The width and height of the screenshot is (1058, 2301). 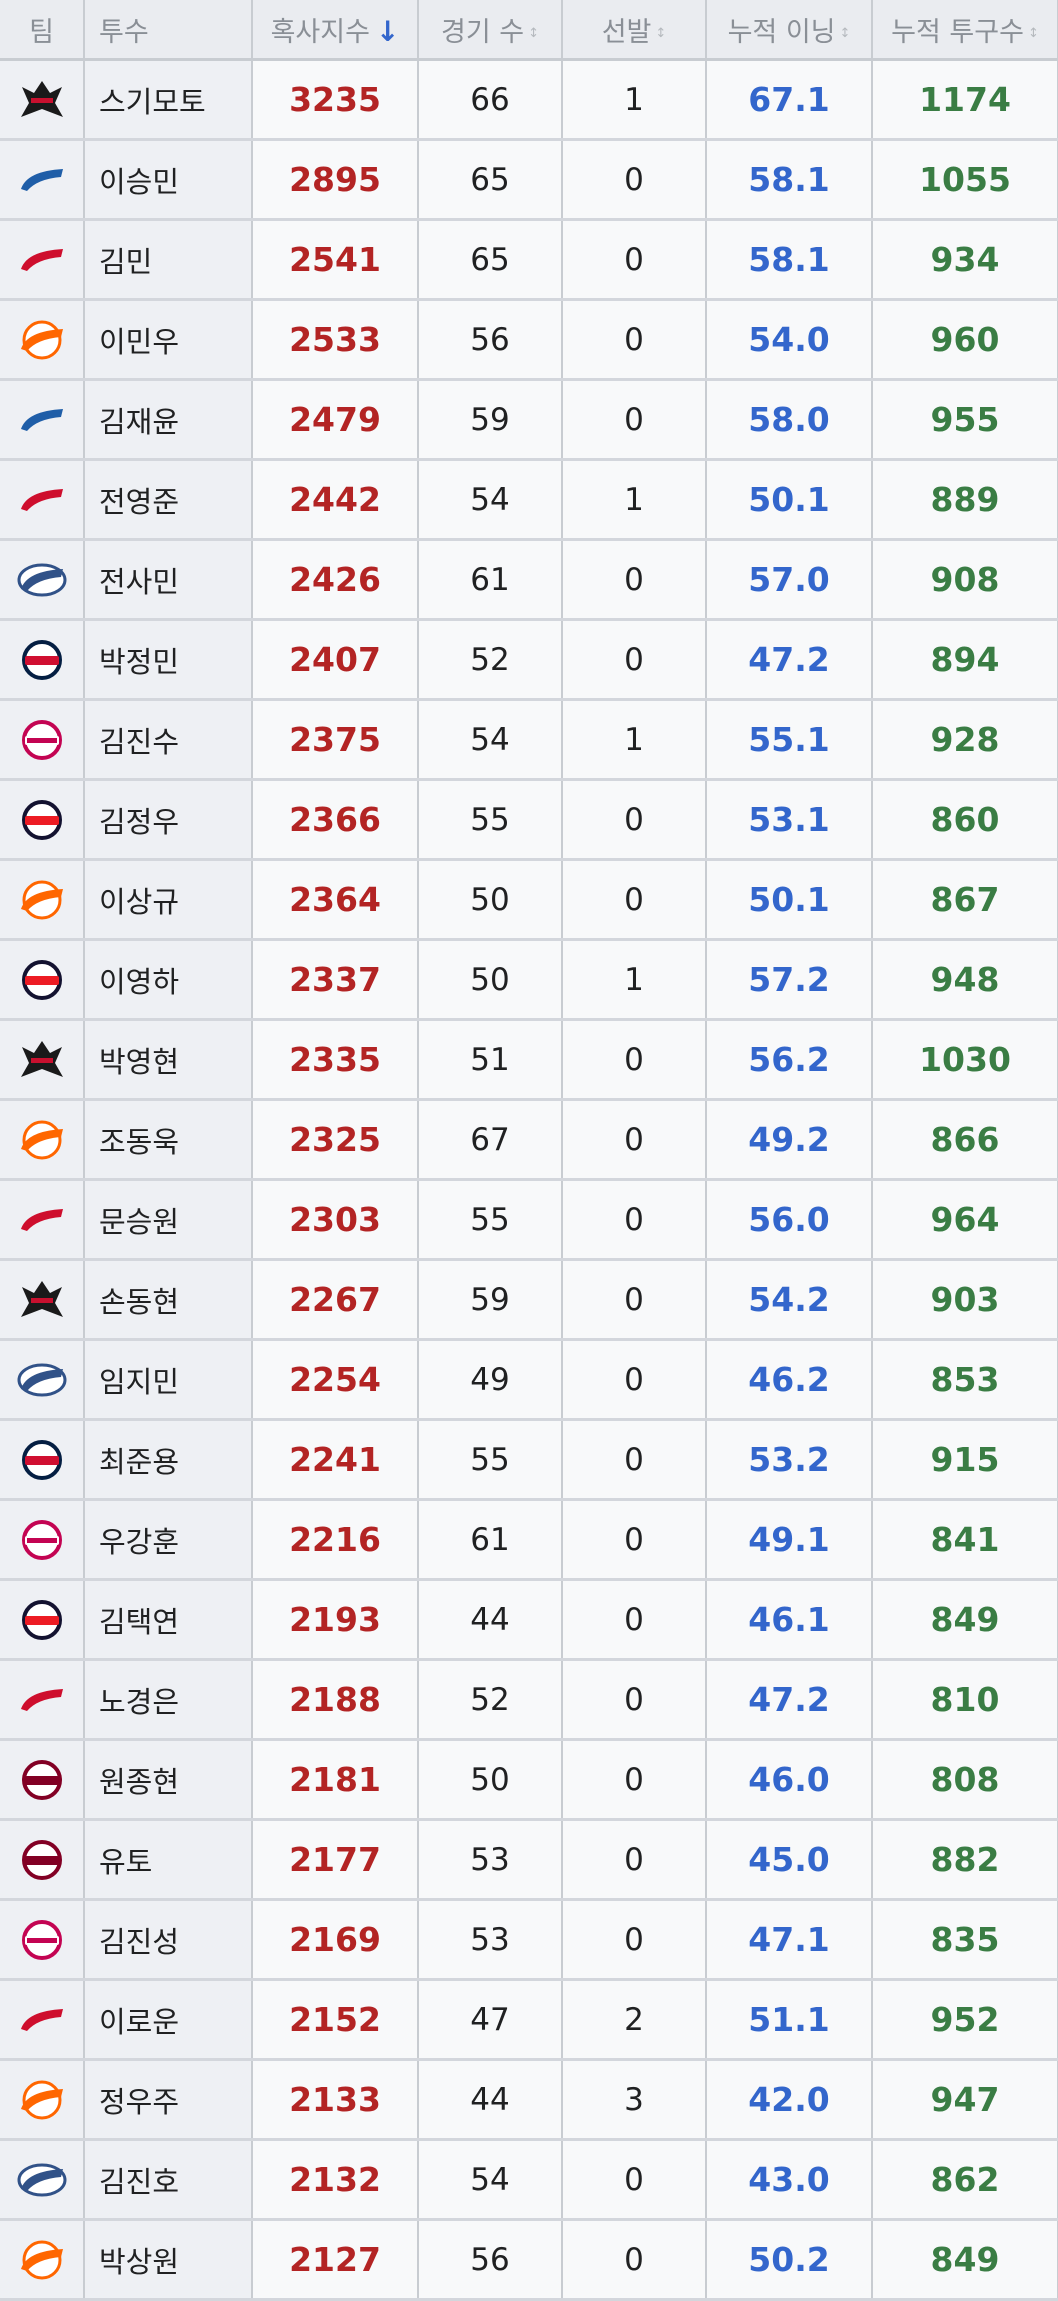 I want to click on games-cell: 65, so click(x=490, y=260).